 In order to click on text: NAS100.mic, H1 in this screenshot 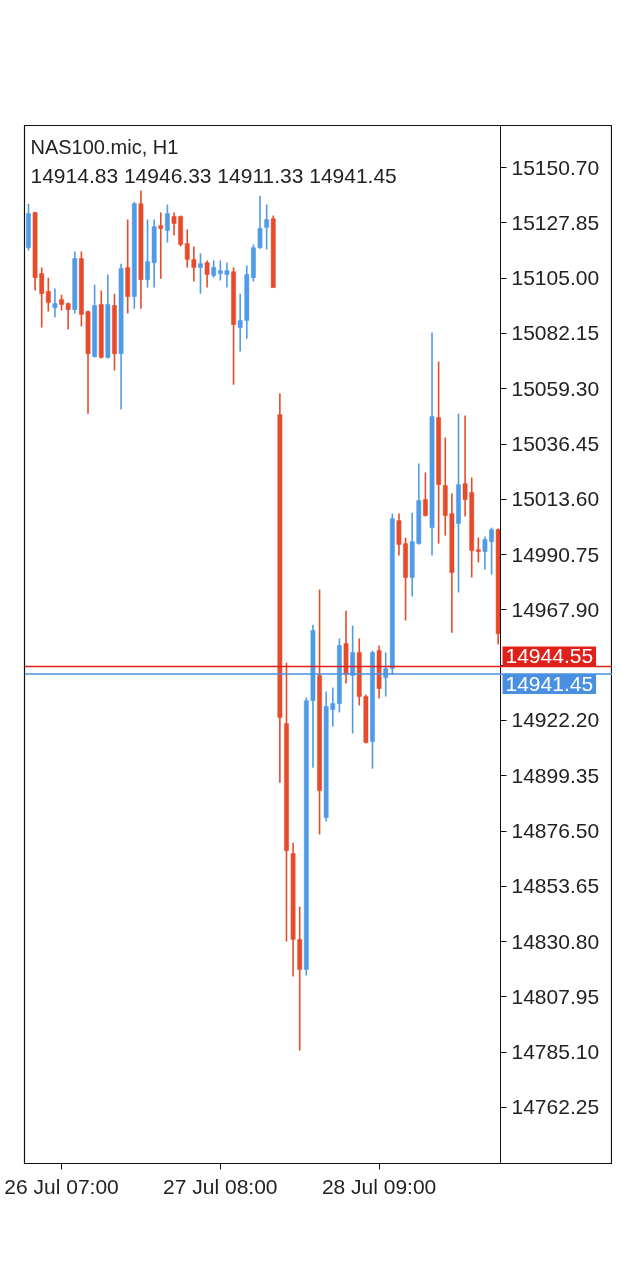, I will do `click(104, 146)`.